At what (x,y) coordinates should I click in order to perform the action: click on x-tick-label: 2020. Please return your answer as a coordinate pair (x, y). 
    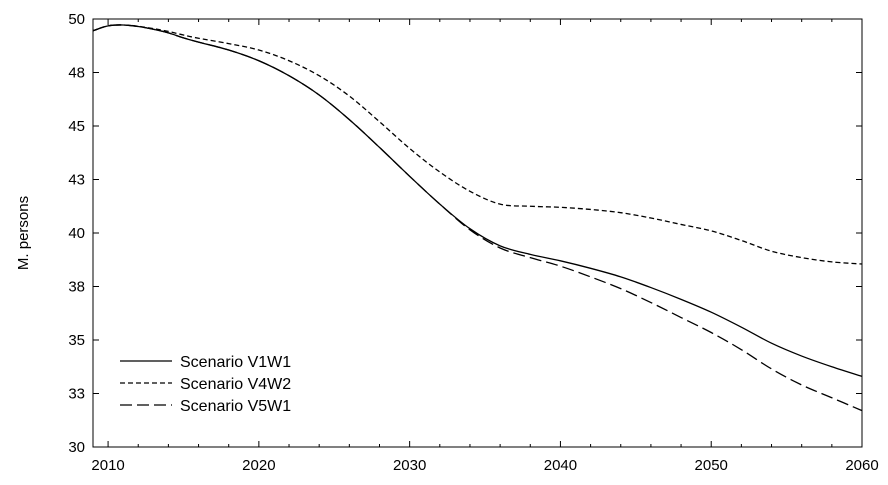
    Looking at the image, I should click on (258, 465).